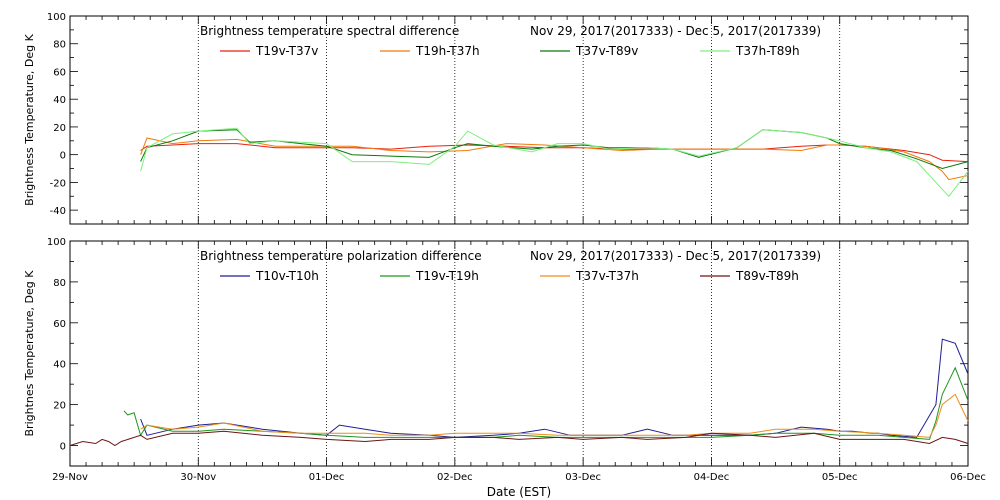  I want to click on x-tick-label: 05-Dec, so click(840, 477).